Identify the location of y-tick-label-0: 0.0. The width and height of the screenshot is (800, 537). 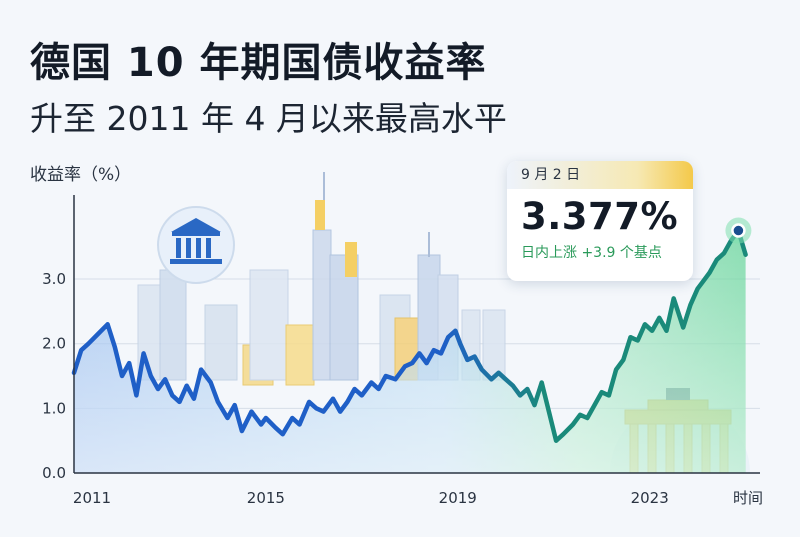
(54, 473).